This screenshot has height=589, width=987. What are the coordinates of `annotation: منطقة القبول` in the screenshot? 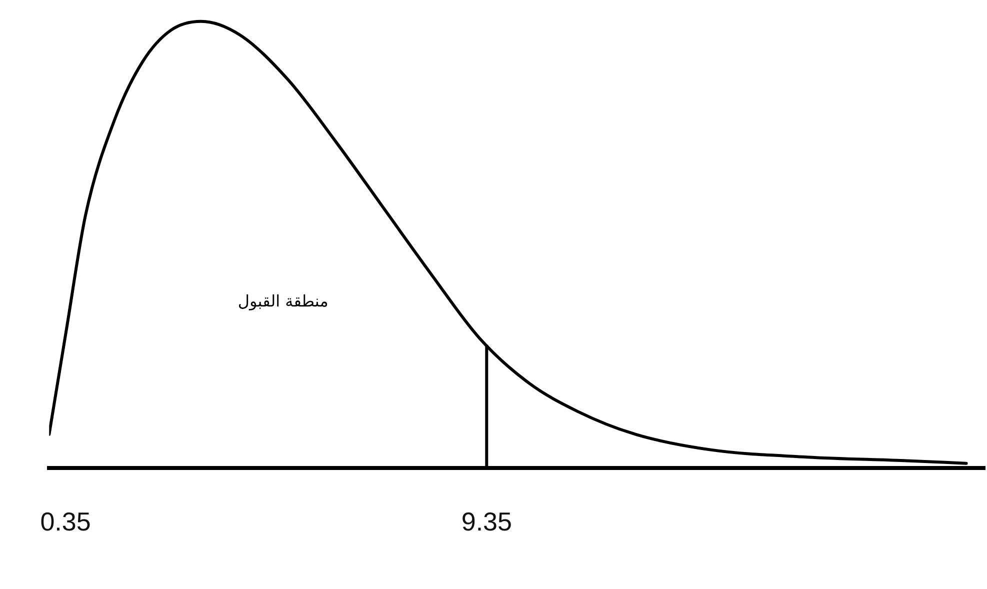 It's located at (283, 300).